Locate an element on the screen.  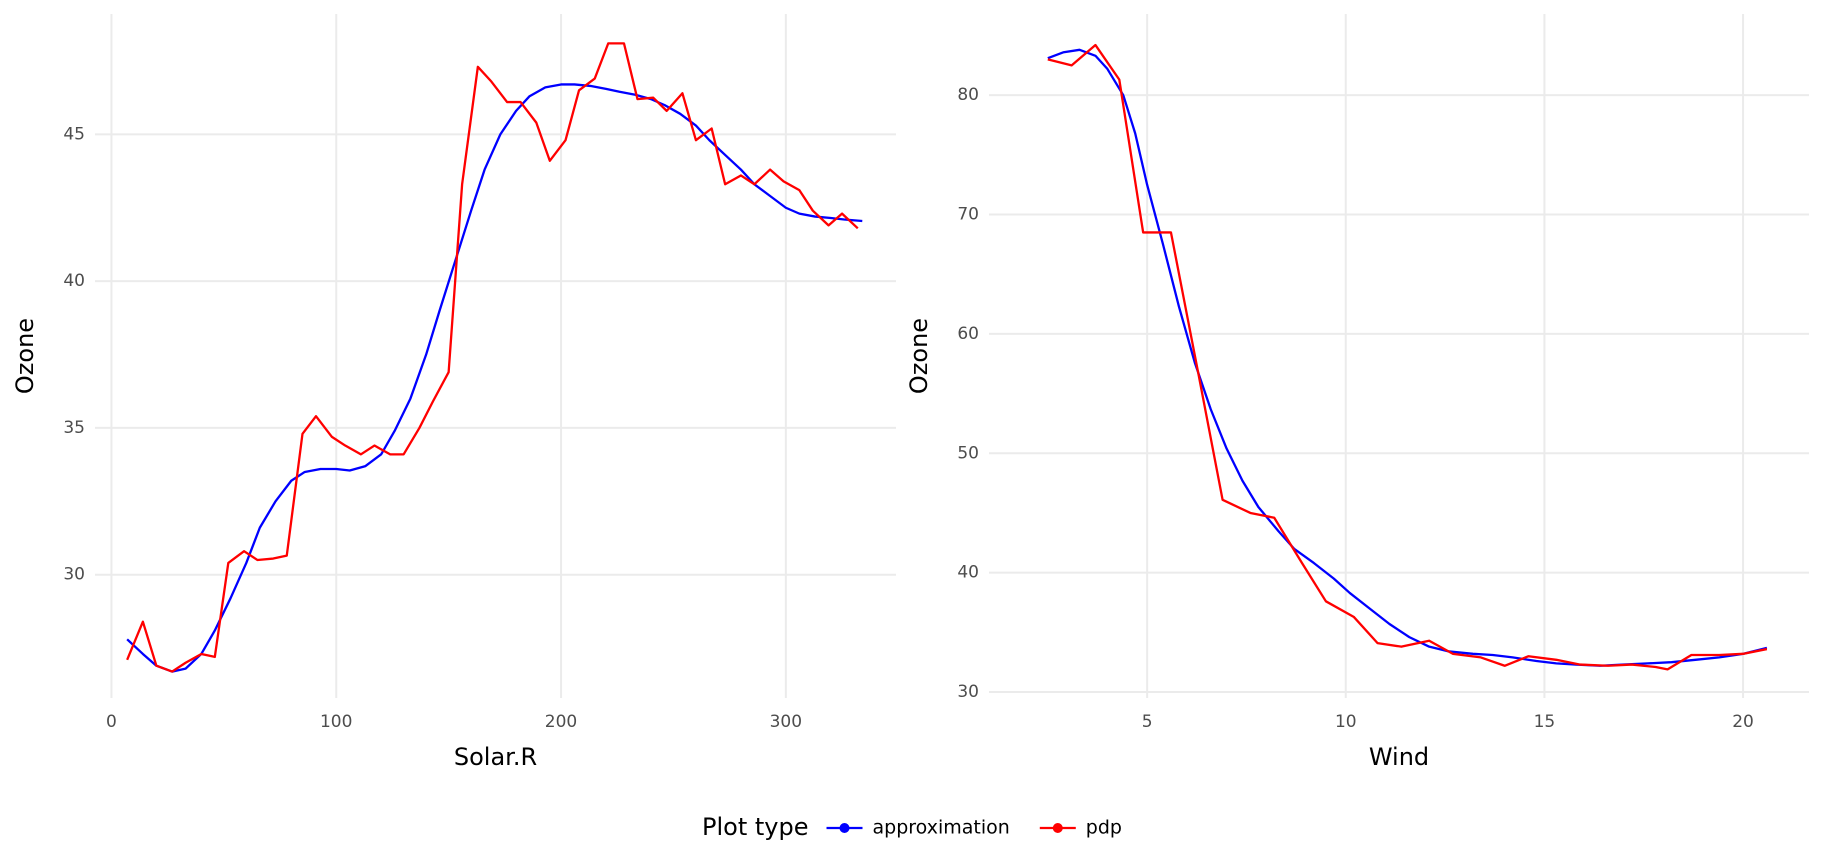
x-axis-title: Solar.R is located at coordinates (495, 757).